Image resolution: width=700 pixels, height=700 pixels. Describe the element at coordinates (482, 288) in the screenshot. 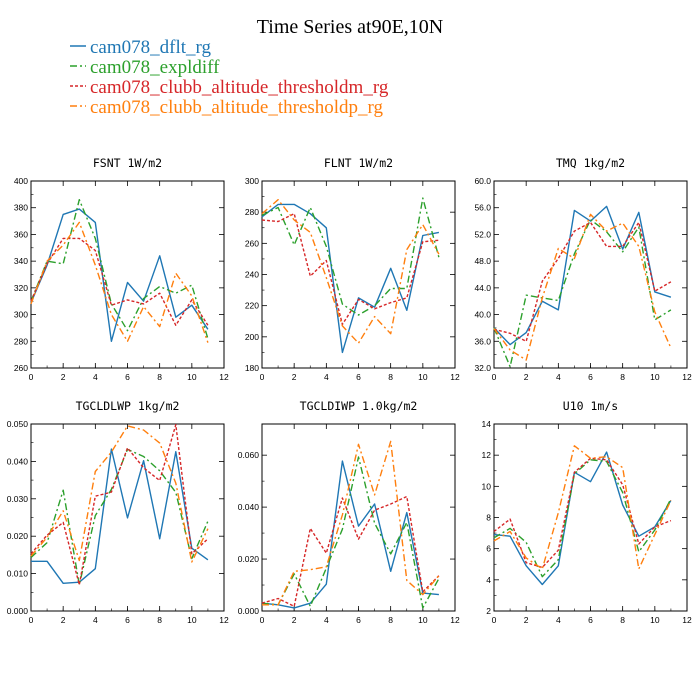

I see `y-tick-label: 44.0` at that location.